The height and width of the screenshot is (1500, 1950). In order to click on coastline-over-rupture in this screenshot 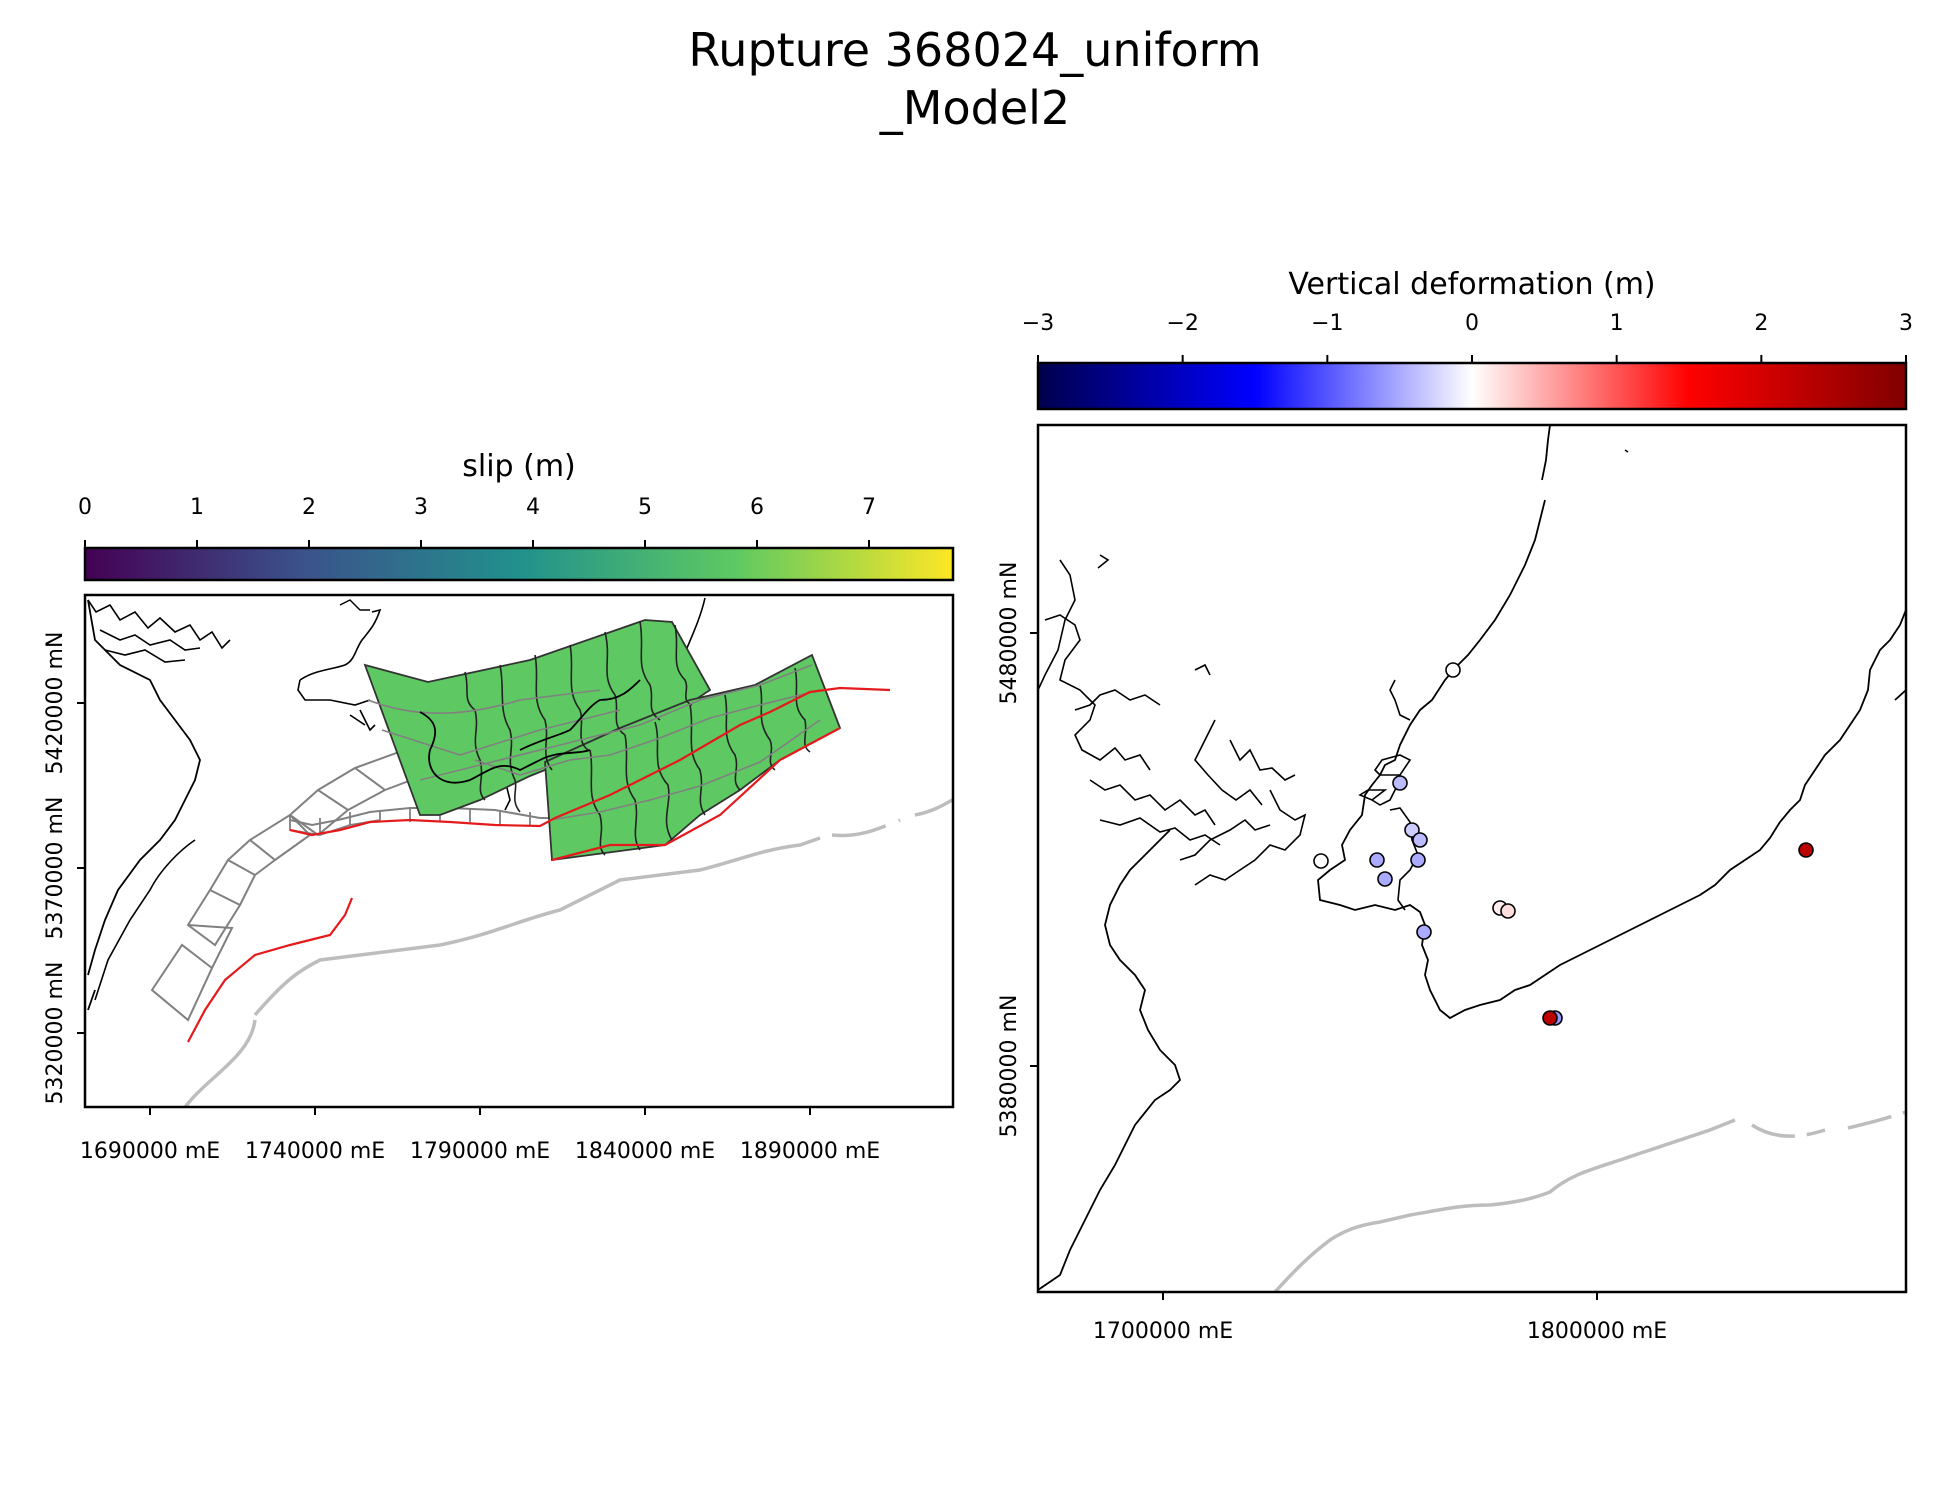, I will do `click(530, 731)`.